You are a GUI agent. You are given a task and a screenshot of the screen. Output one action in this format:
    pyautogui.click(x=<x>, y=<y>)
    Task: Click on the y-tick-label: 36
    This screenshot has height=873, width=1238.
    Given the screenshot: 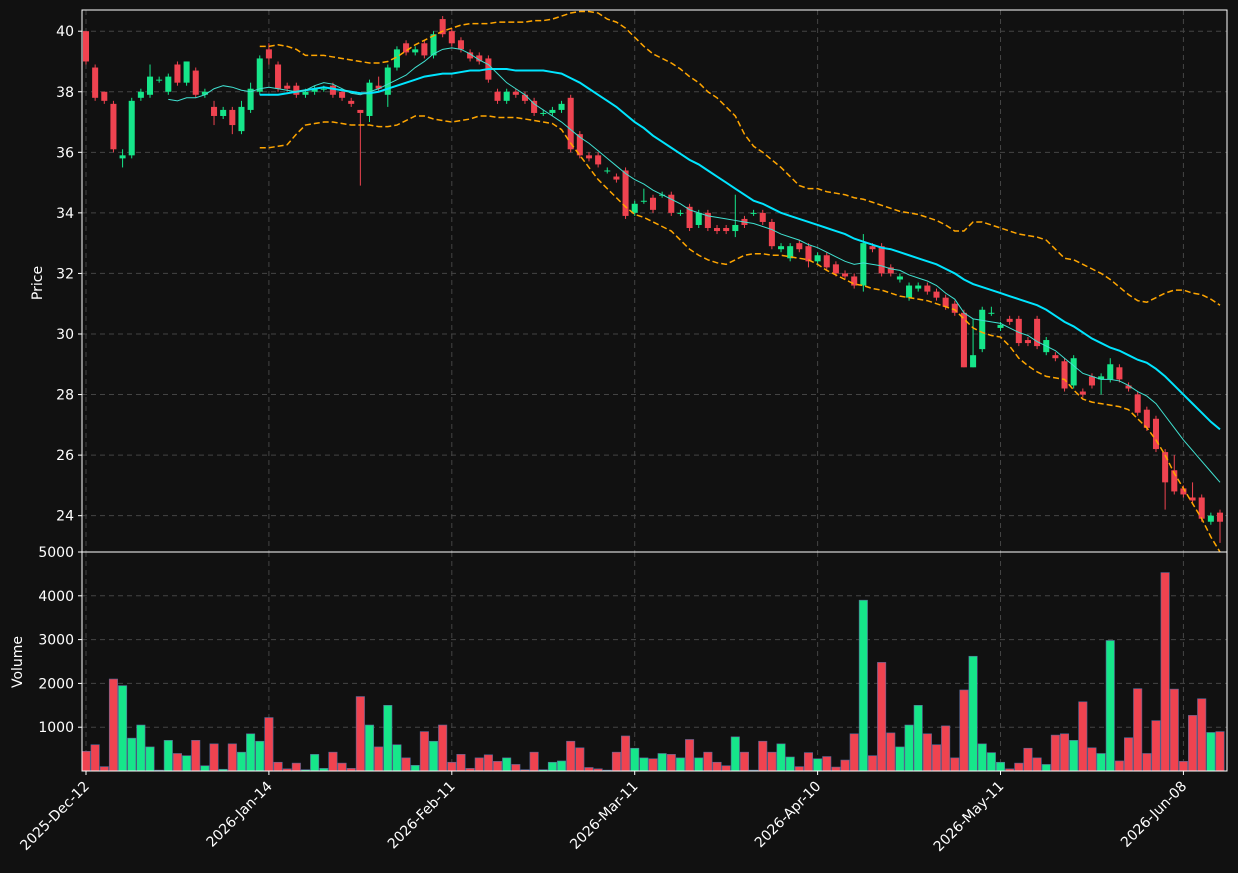 What is the action you would take?
    pyautogui.click(x=65, y=153)
    